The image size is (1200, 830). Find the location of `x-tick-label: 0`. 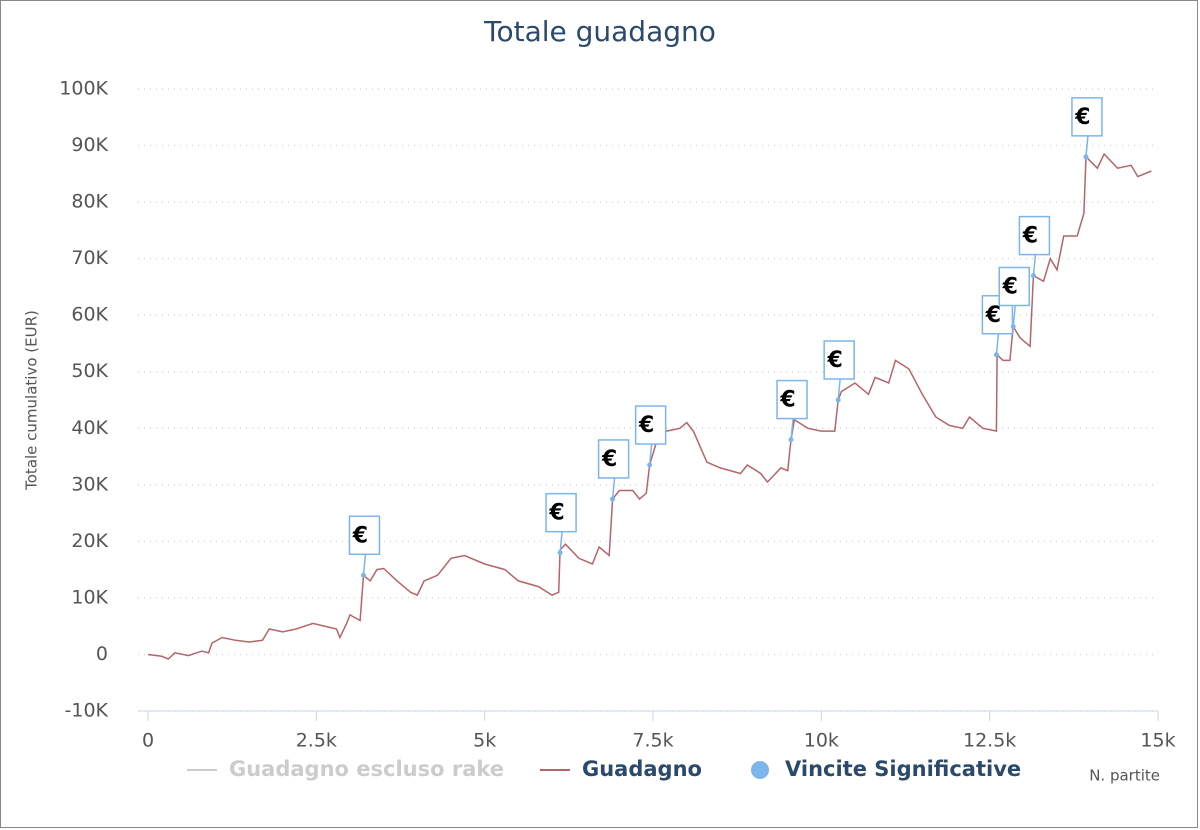

x-tick-label: 0 is located at coordinates (148, 741).